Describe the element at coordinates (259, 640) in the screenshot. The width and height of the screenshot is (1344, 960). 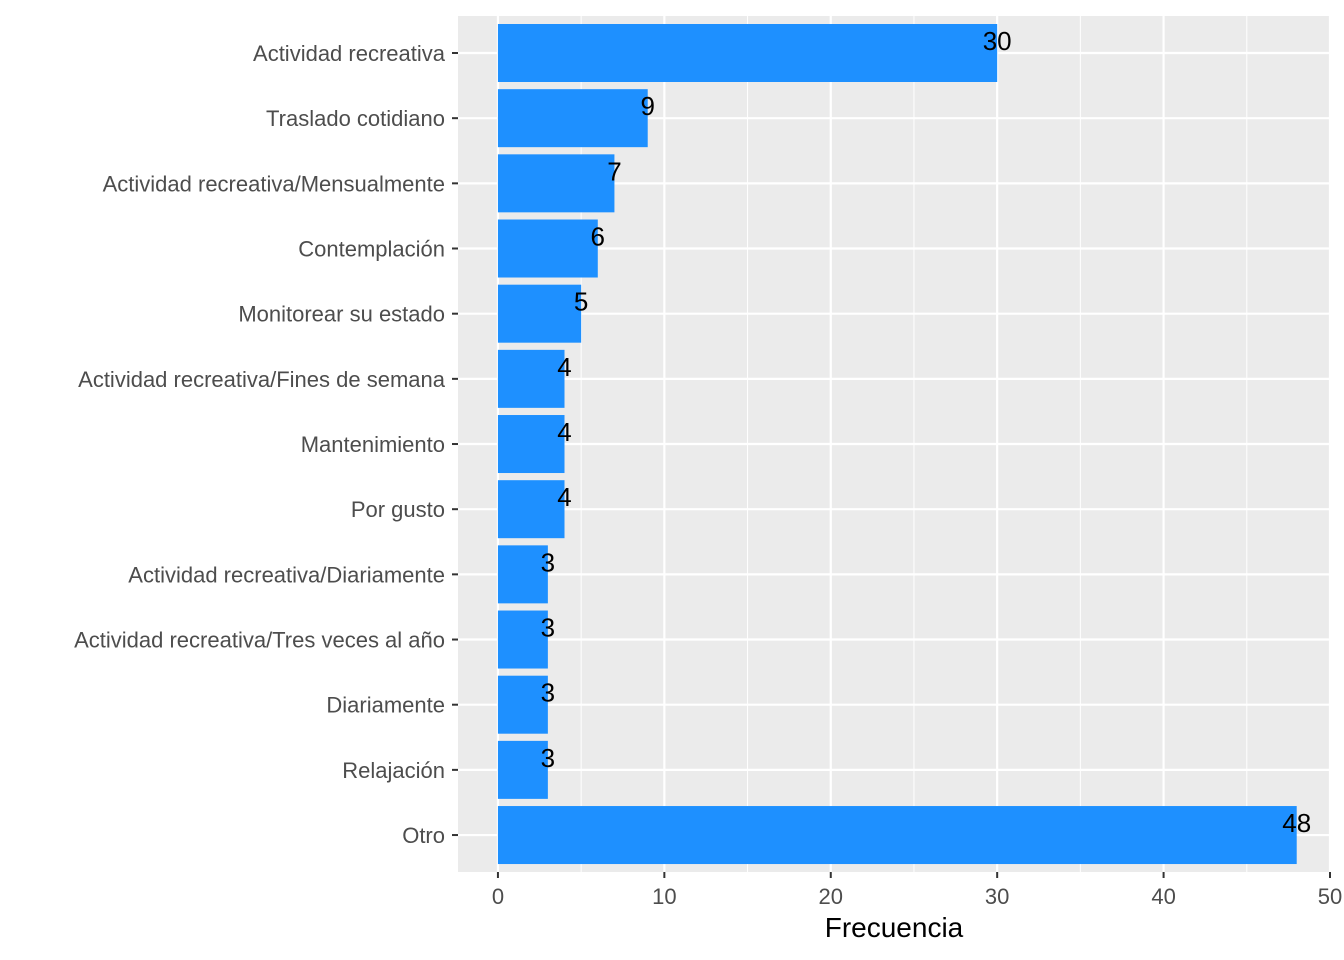
I see `y-tick-label: Actividad recreativa/Tres veces al año` at that location.